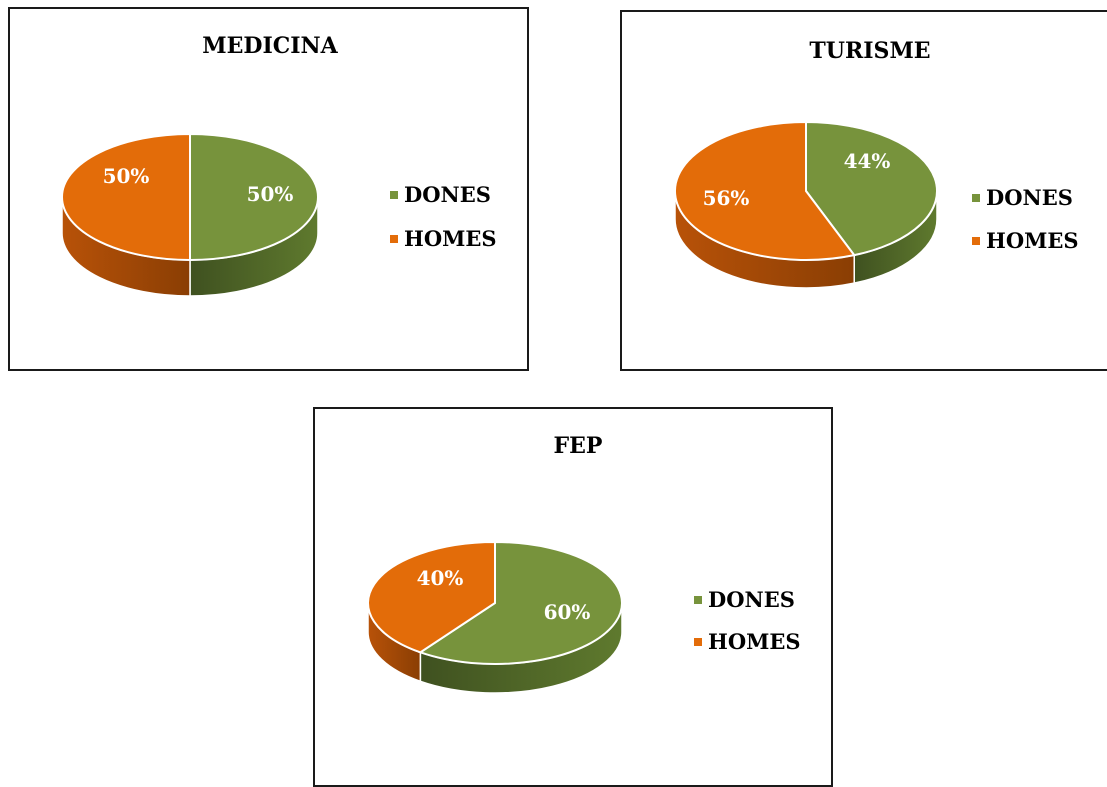 The width and height of the screenshot is (1107, 787). Describe the element at coordinates (126, 176) in the screenshot. I see `data-label-homes: 50%` at that location.